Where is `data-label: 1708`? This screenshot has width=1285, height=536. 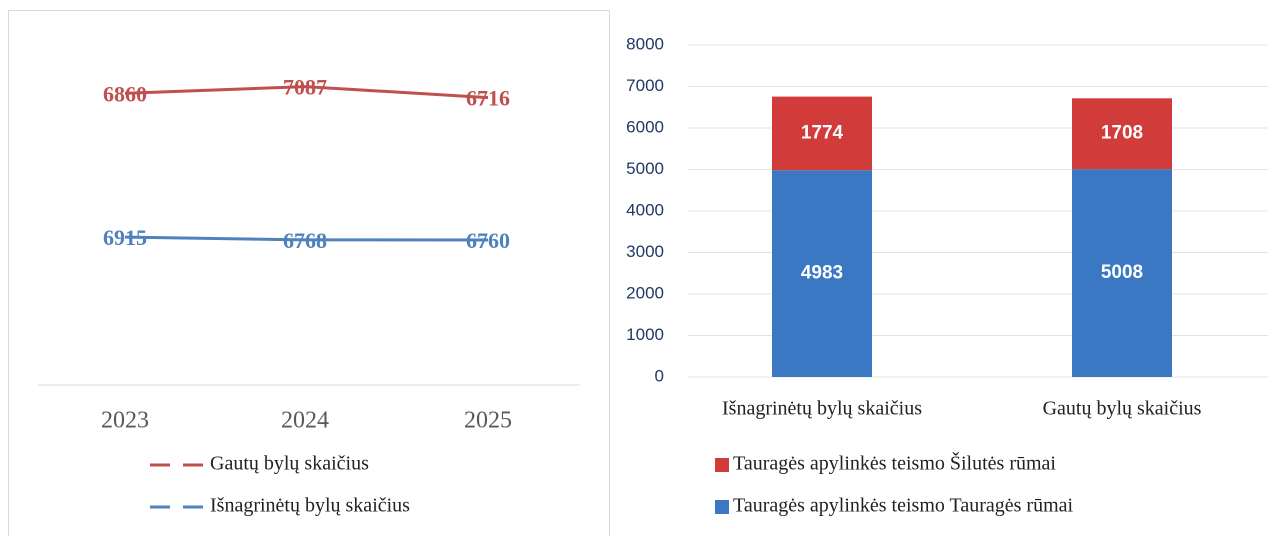 data-label: 1708 is located at coordinates (1122, 133).